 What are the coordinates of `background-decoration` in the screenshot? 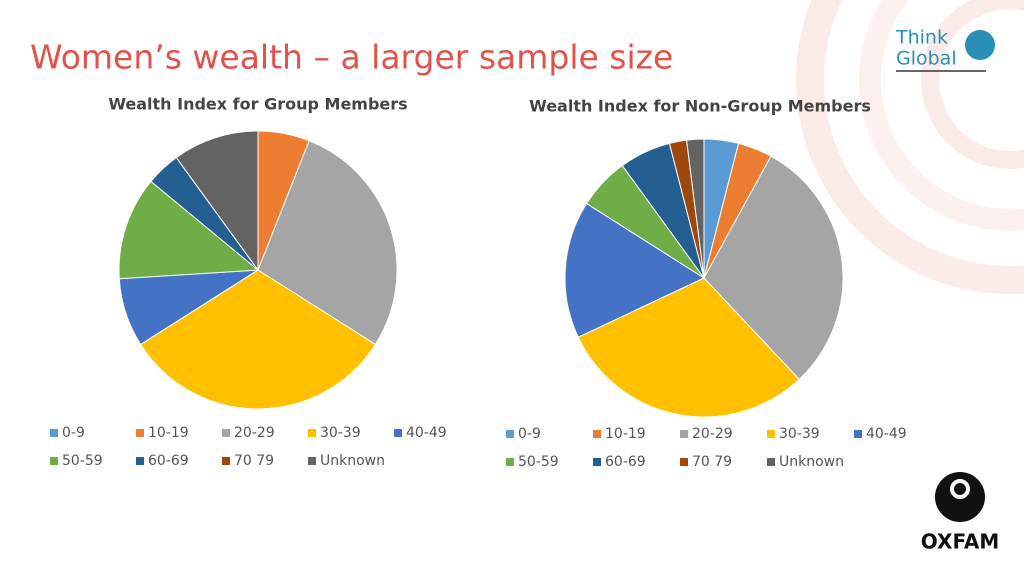 It's located at (910, 147).